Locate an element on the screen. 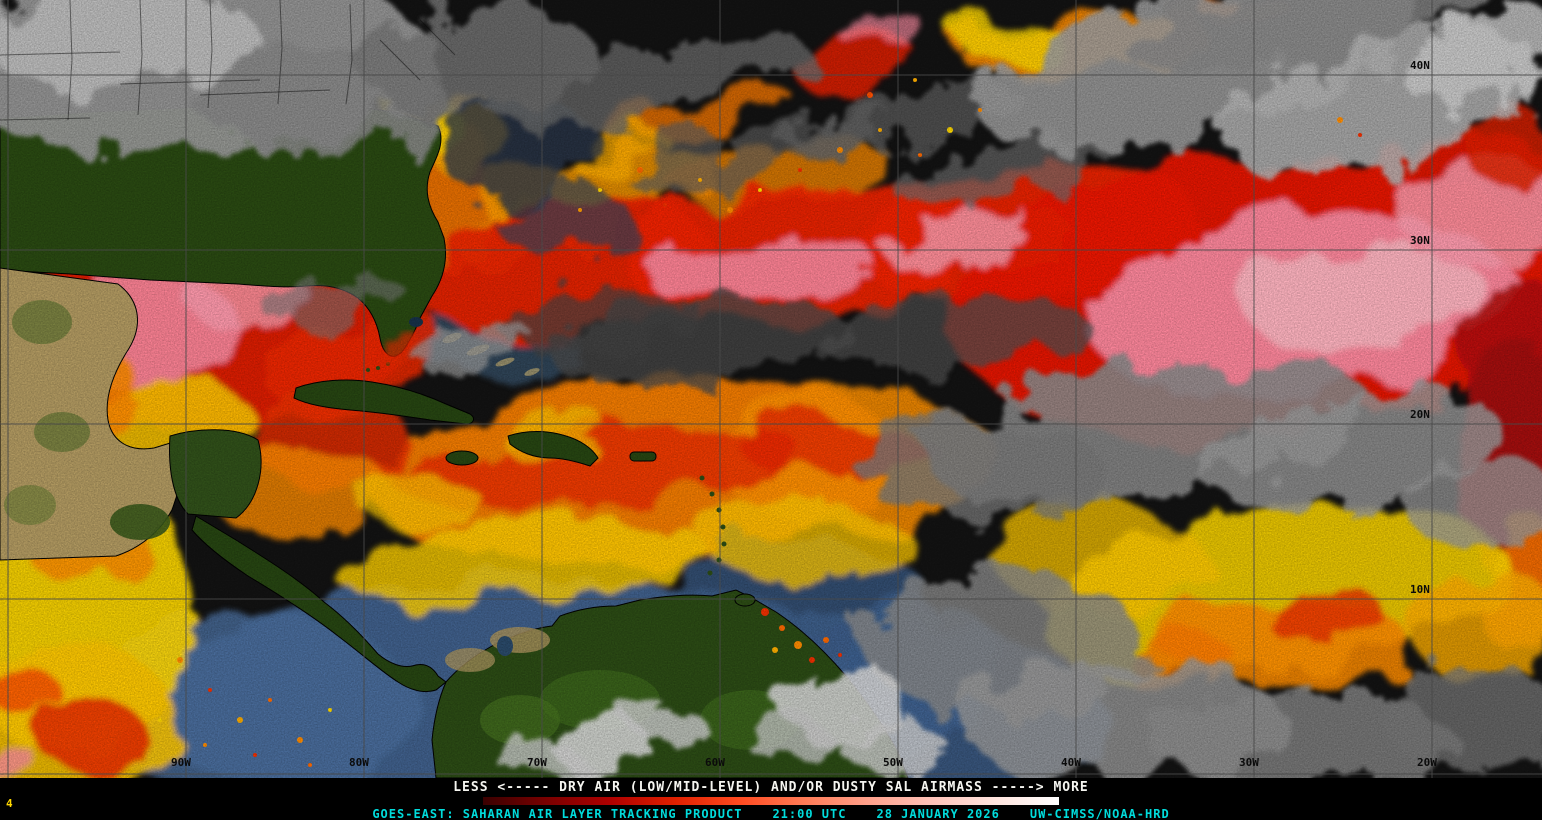  legend-colorbar is located at coordinates (771, 801).